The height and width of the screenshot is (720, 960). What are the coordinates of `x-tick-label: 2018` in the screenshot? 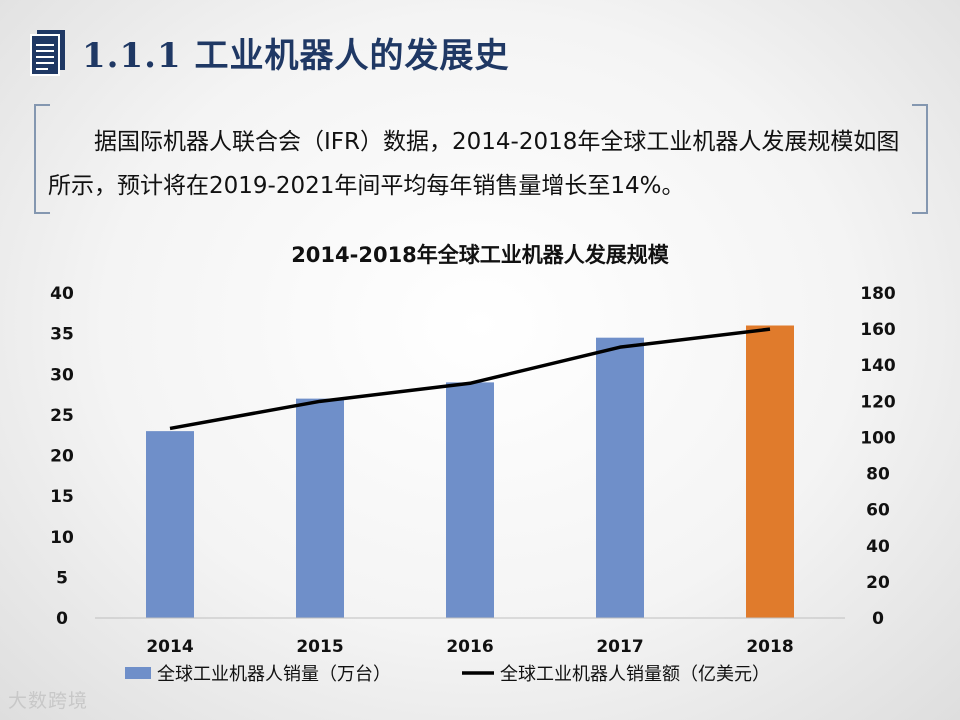 It's located at (769, 647).